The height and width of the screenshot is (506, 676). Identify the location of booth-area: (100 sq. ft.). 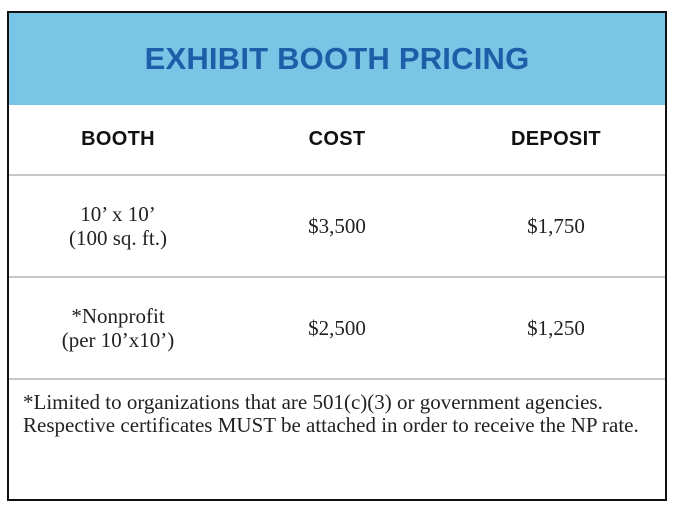
(118, 238).